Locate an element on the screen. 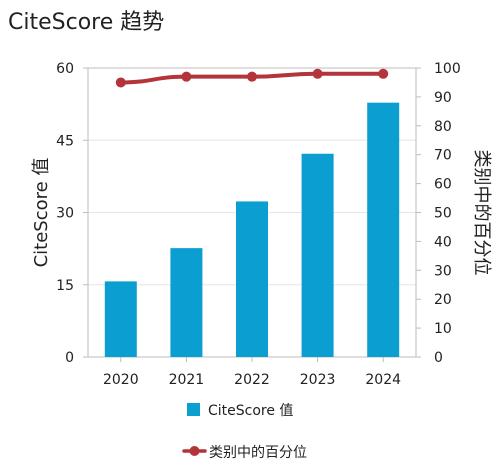 The width and height of the screenshot is (500, 466). x-tick-label: 2023 is located at coordinates (318, 380).